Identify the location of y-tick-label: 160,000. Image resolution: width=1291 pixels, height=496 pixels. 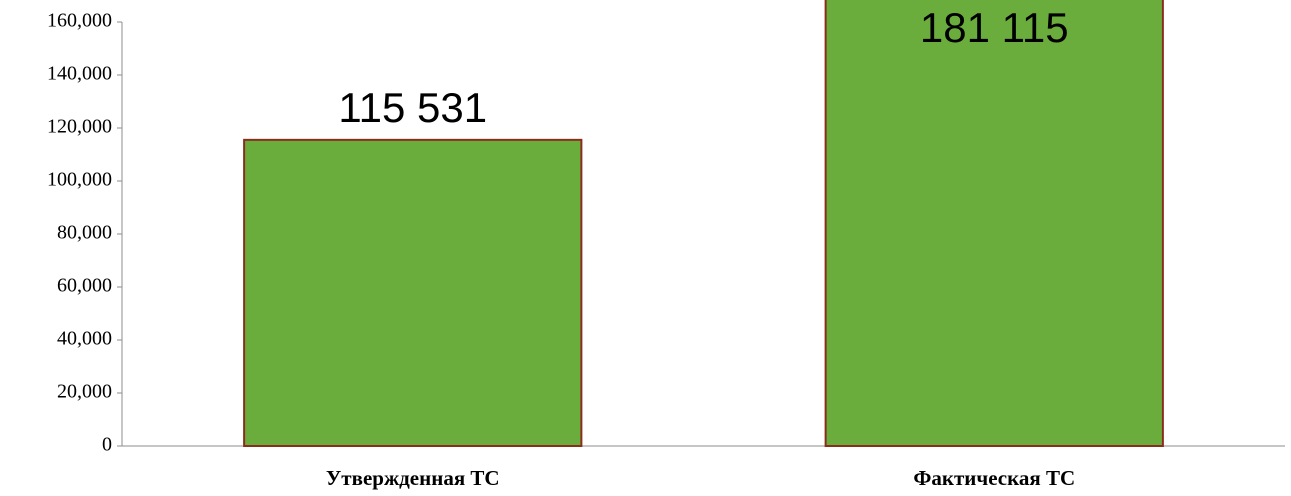
(79, 21).